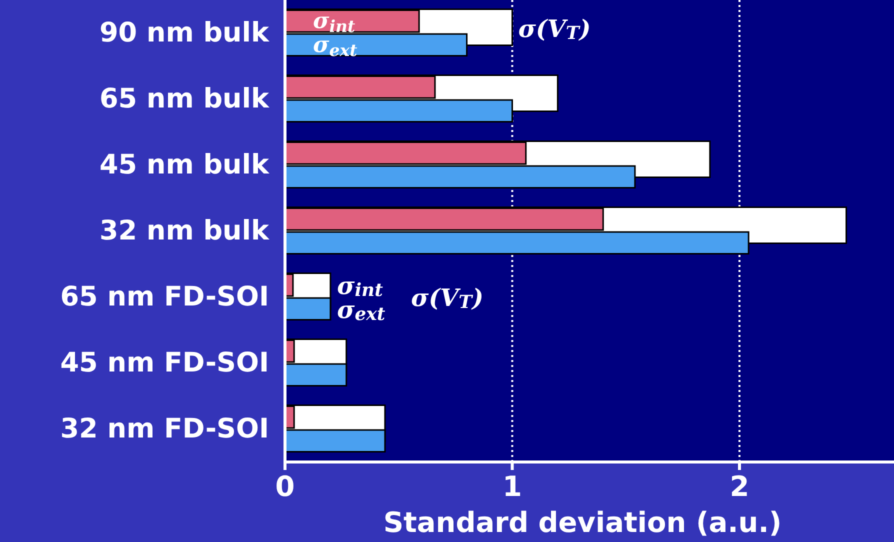  What do you see at coordinates (740, 486) in the screenshot?
I see `x-tick-label: 2` at bounding box center [740, 486].